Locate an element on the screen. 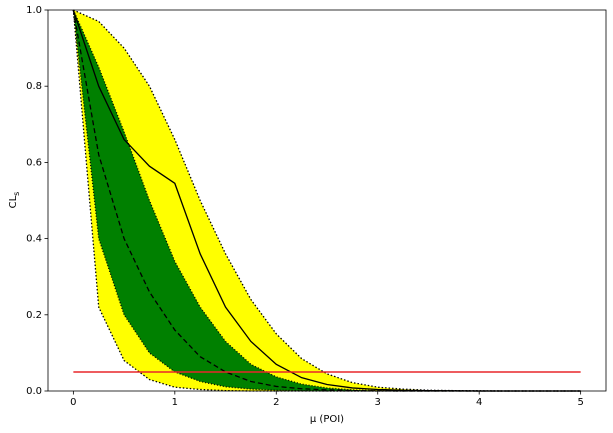 This screenshot has height=433, width=613. y-tick-label: 1.0 is located at coordinates (34, 10).